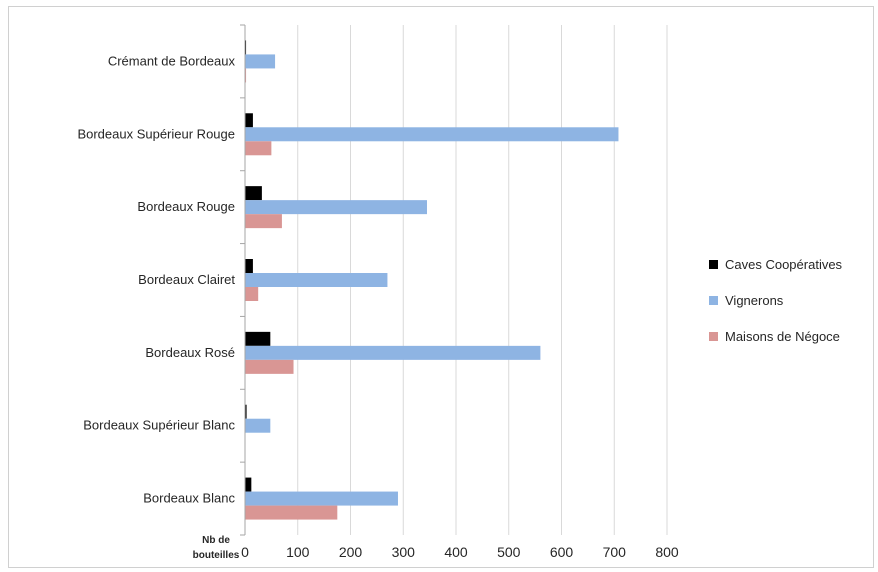  What do you see at coordinates (562, 552) in the screenshot?
I see `x-tick-label: 600` at bounding box center [562, 552].